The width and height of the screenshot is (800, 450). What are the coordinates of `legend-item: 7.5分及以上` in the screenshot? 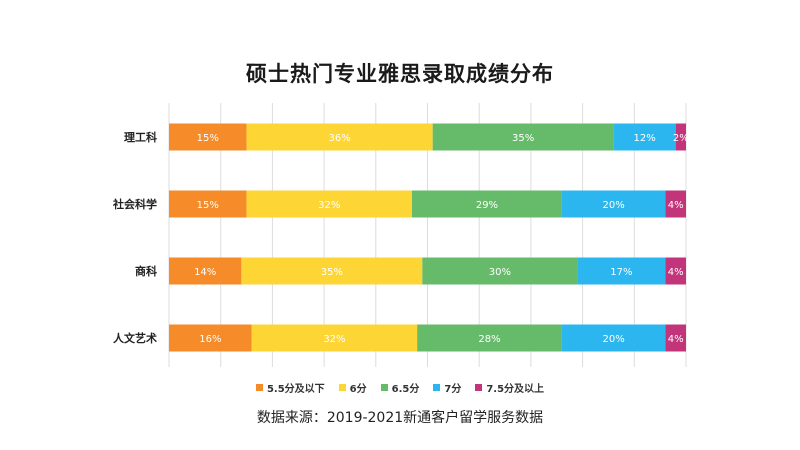 It's located at (509, 387).